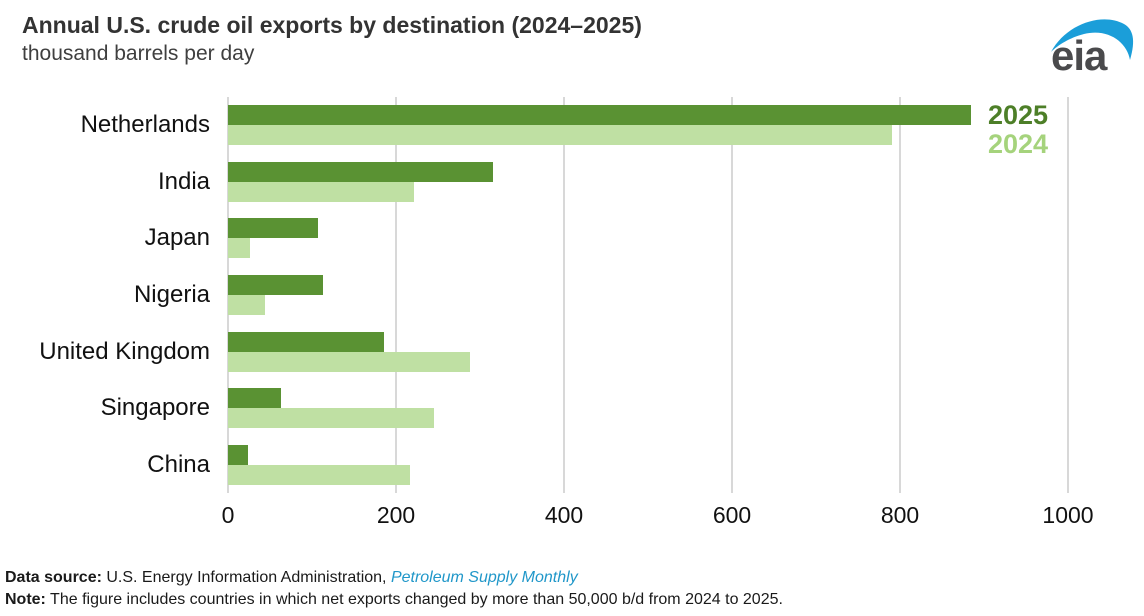 This screenshot has height=616, width=1144. Describe the element at coordinates (648, 238) in the screenshot. I see `bar-group-japan` at that location.